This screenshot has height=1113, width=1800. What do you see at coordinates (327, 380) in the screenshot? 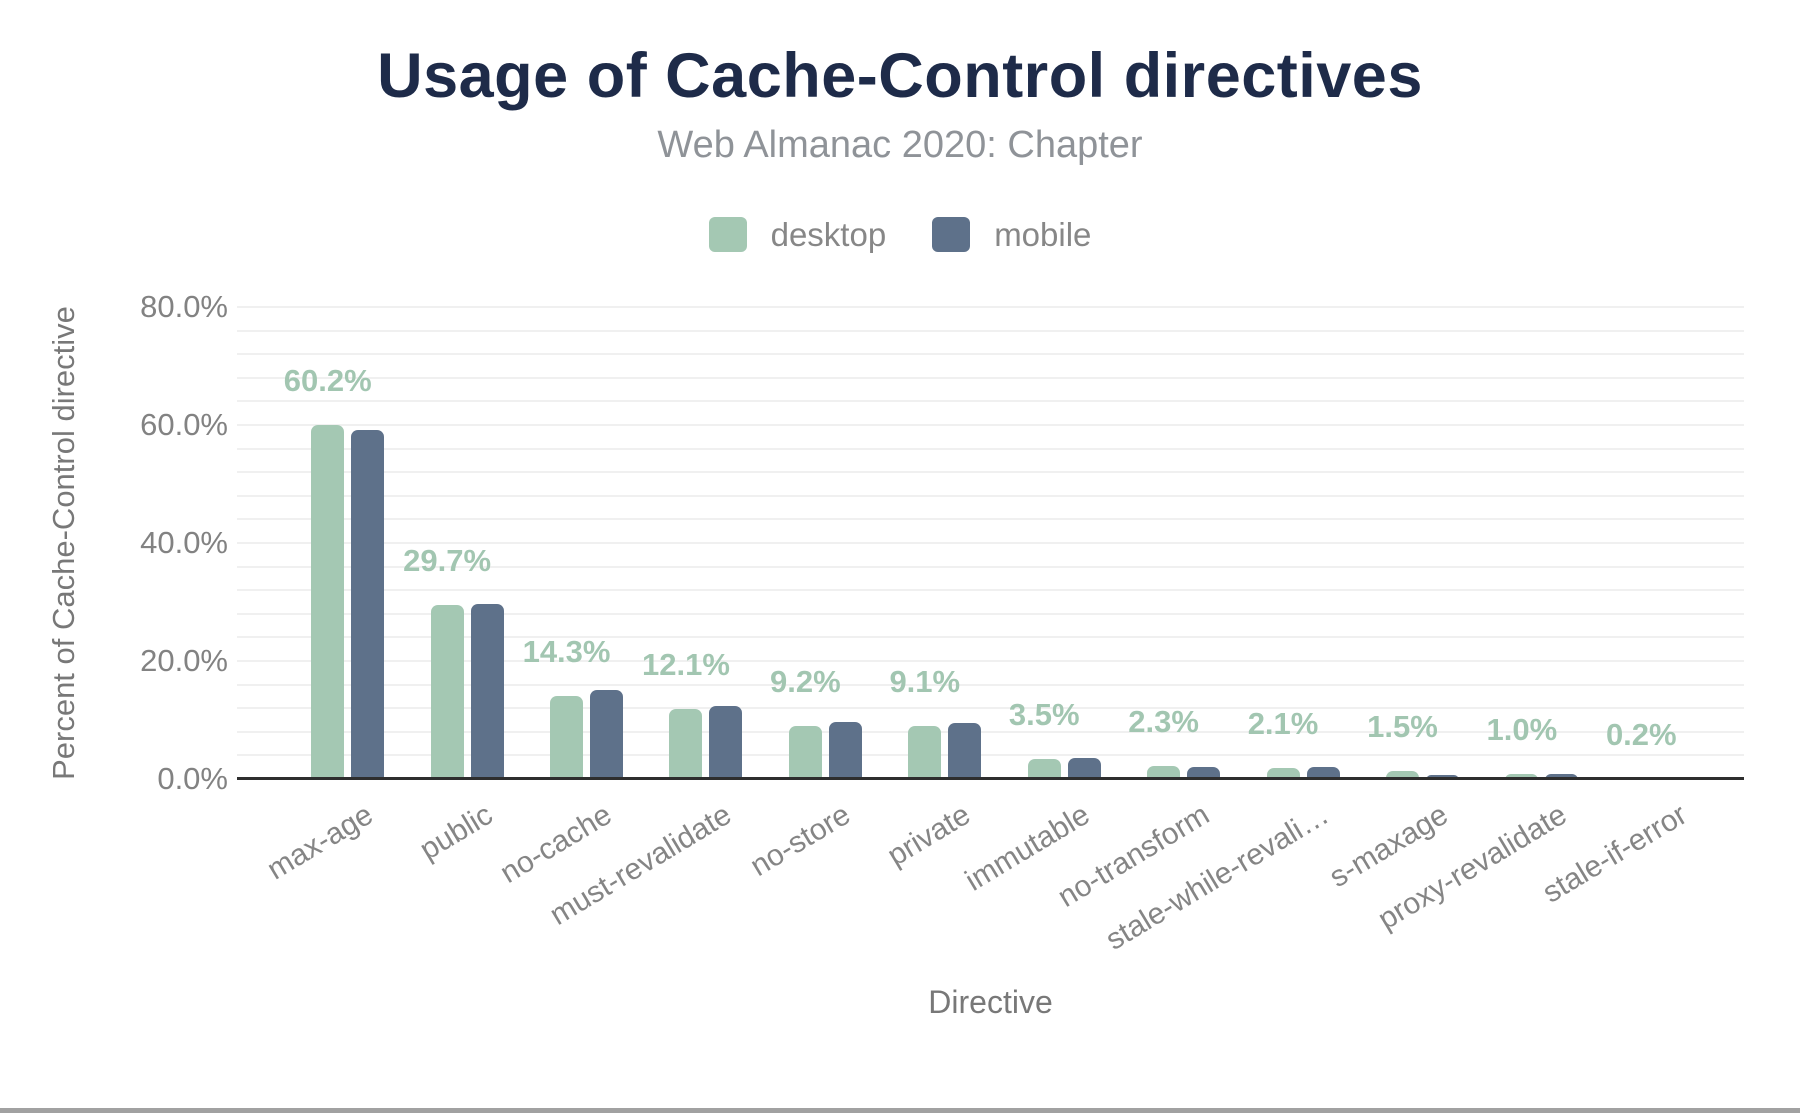
I see `data-label-max-age: 60.2%` at bounding box center [327, 380].